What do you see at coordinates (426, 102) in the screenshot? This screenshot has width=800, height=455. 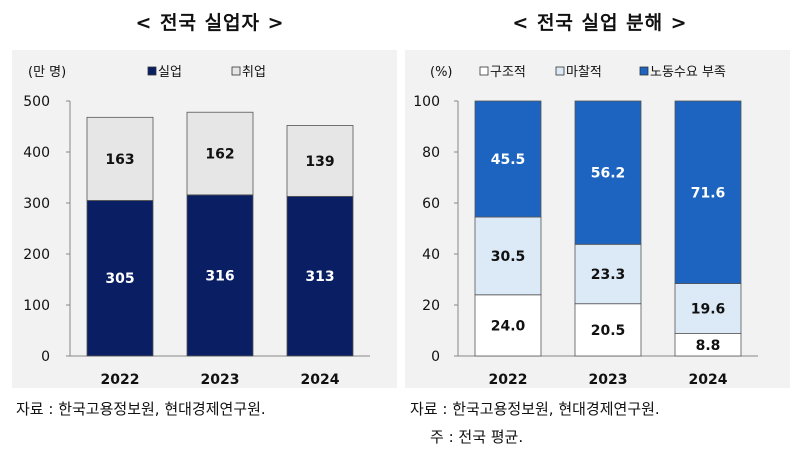 I see `right-ytick-5: 100` at bounding box center [426, 102].